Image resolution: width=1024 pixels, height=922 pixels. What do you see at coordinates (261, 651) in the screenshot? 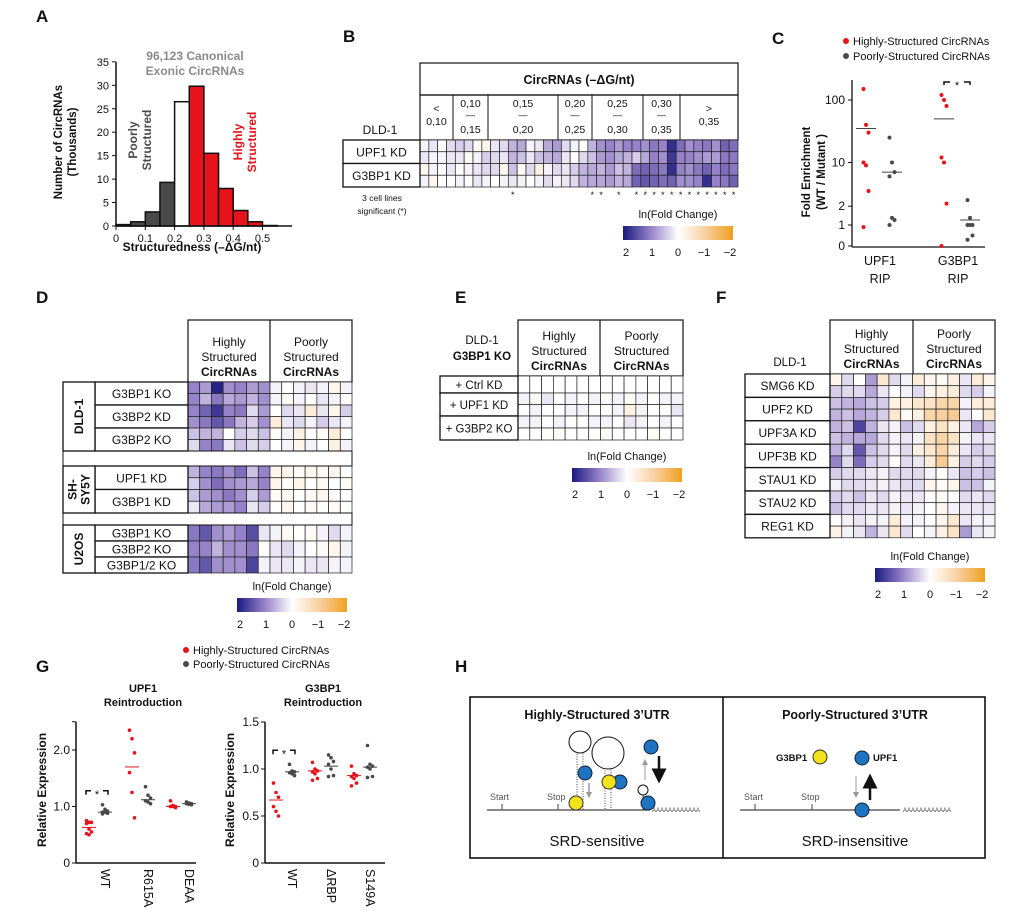
I see `legend-label-highly: Highly-Structured CircRNAs` at bounding box center [261, 651].